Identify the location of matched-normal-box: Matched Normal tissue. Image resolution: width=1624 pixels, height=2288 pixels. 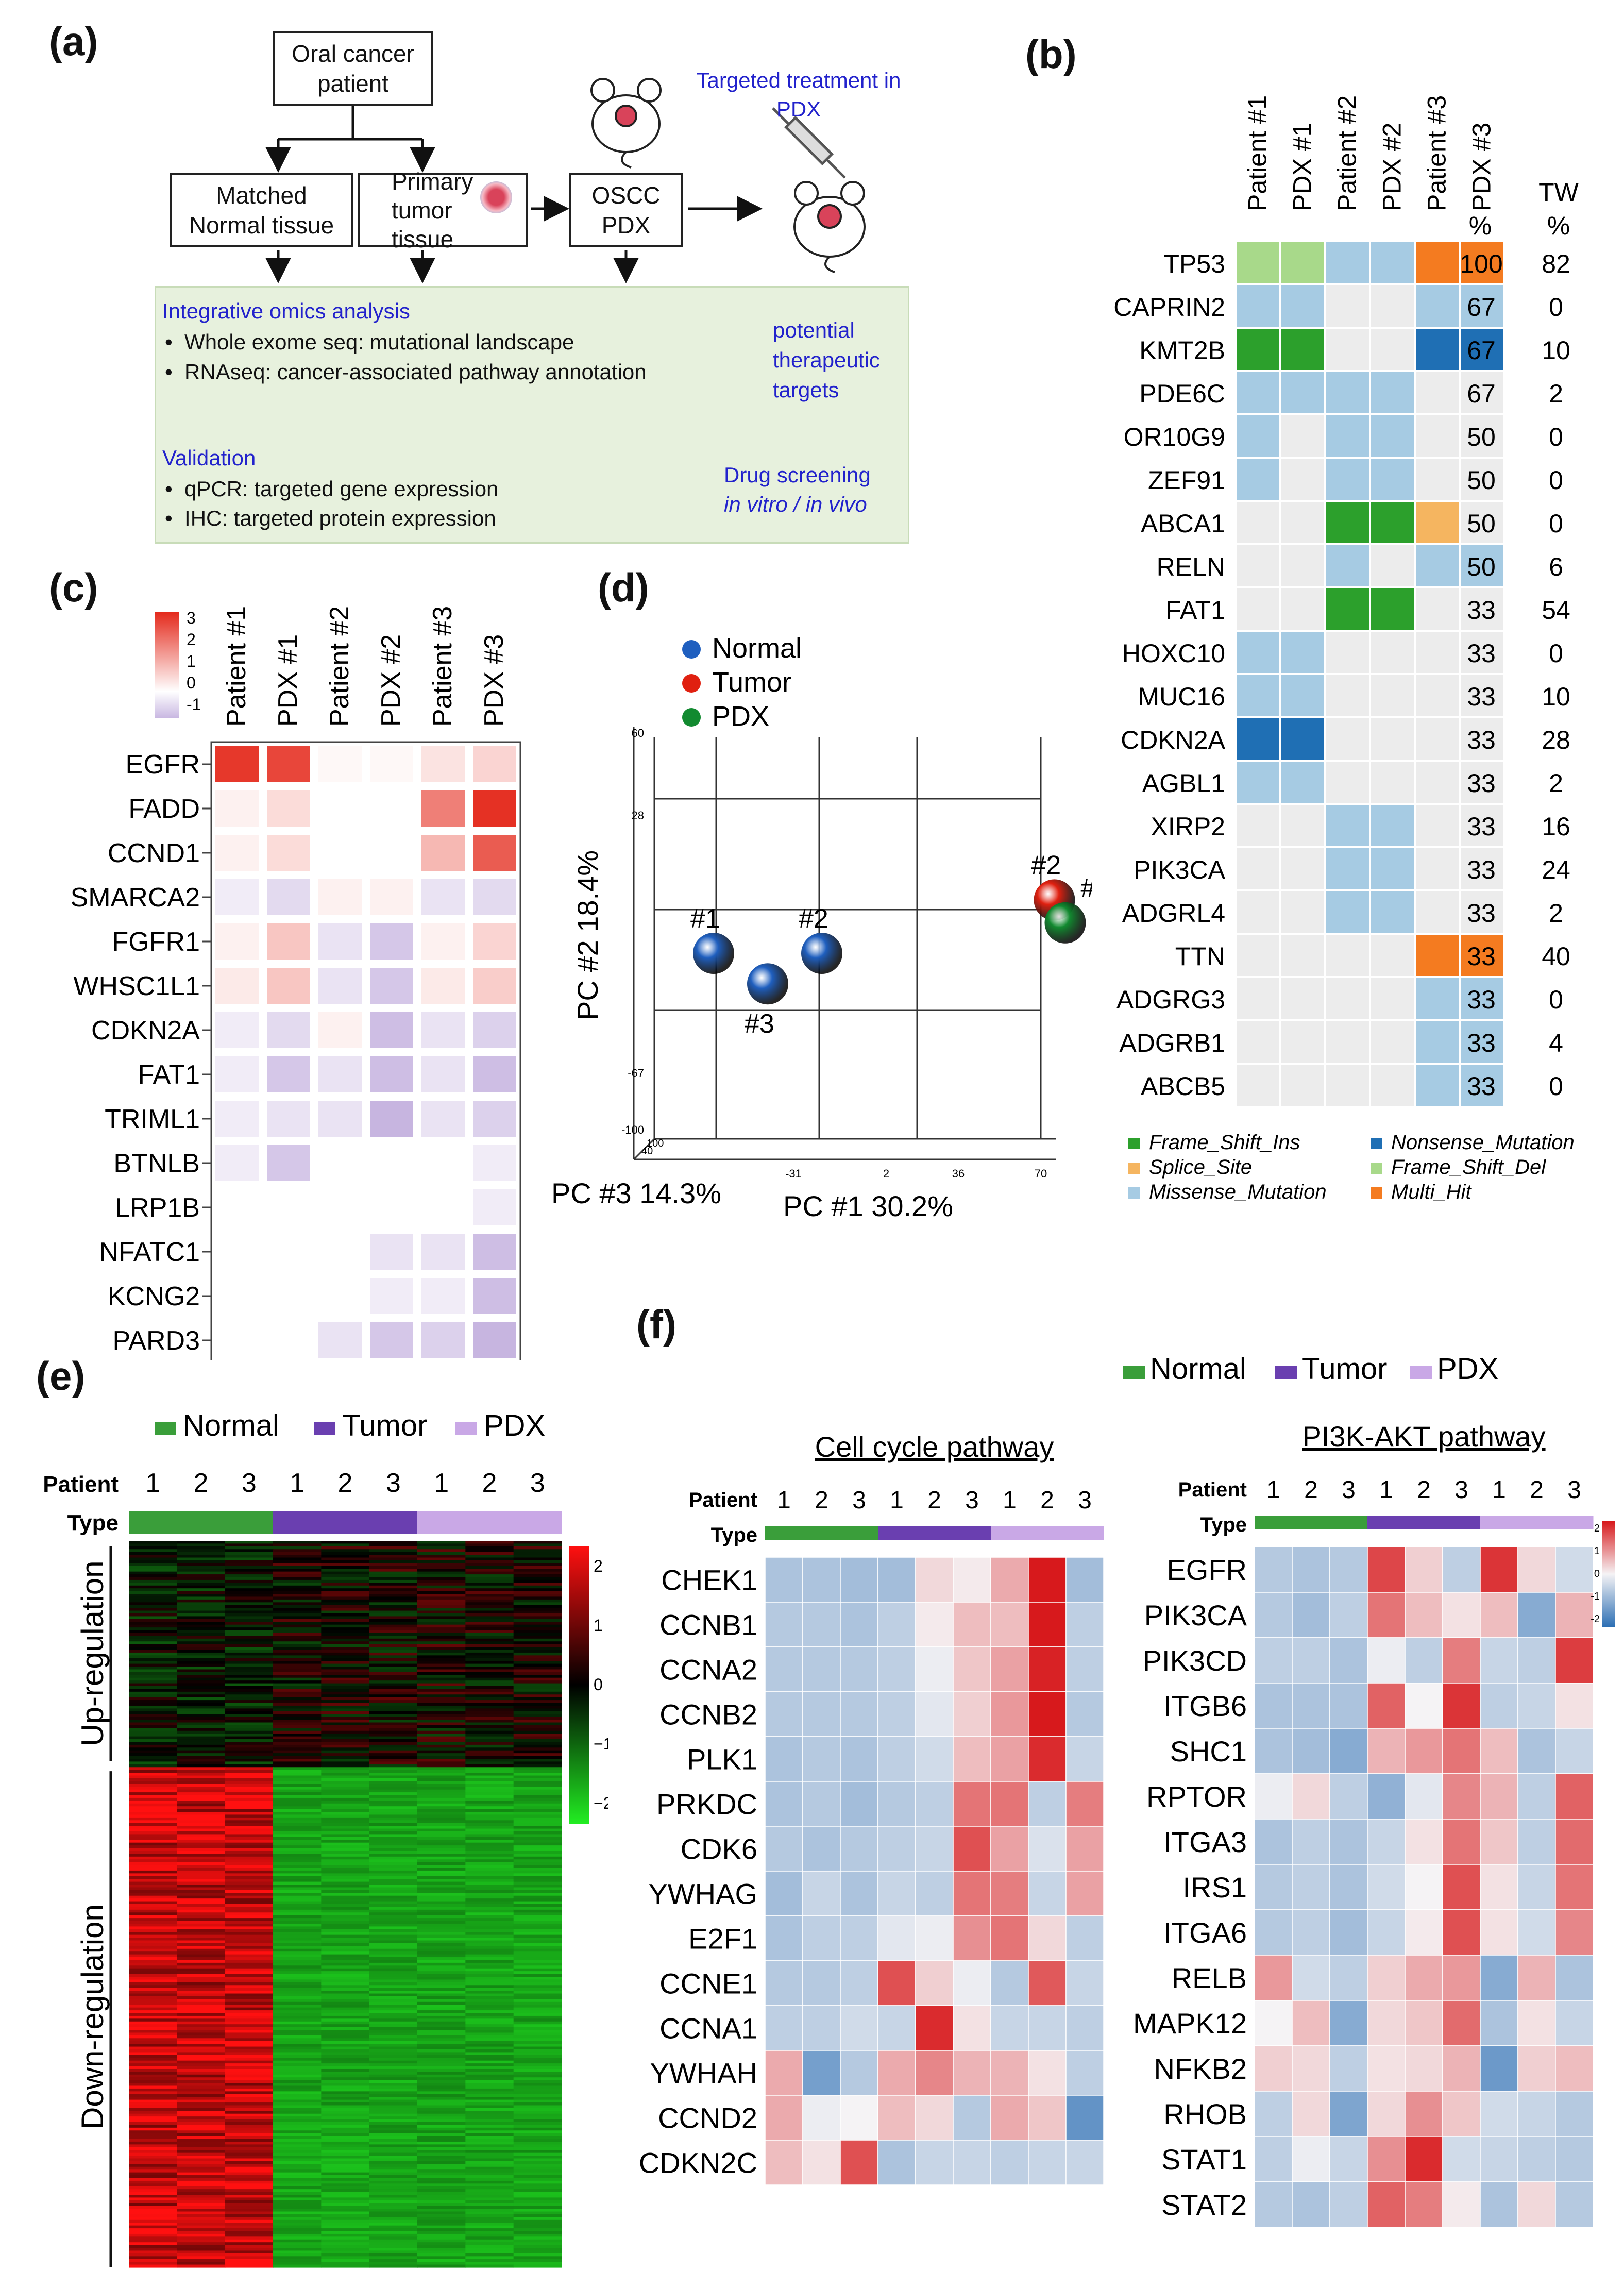
(262, 210).